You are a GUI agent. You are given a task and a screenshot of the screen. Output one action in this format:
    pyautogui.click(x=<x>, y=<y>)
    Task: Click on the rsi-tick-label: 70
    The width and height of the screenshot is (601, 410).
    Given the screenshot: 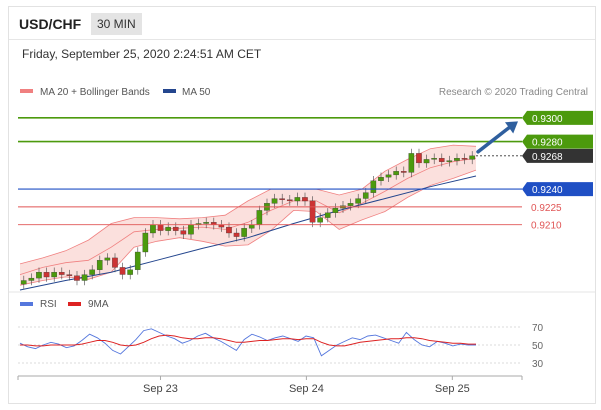 What is the action you would take?
    pyautogui.click(x=538, y=328)
    